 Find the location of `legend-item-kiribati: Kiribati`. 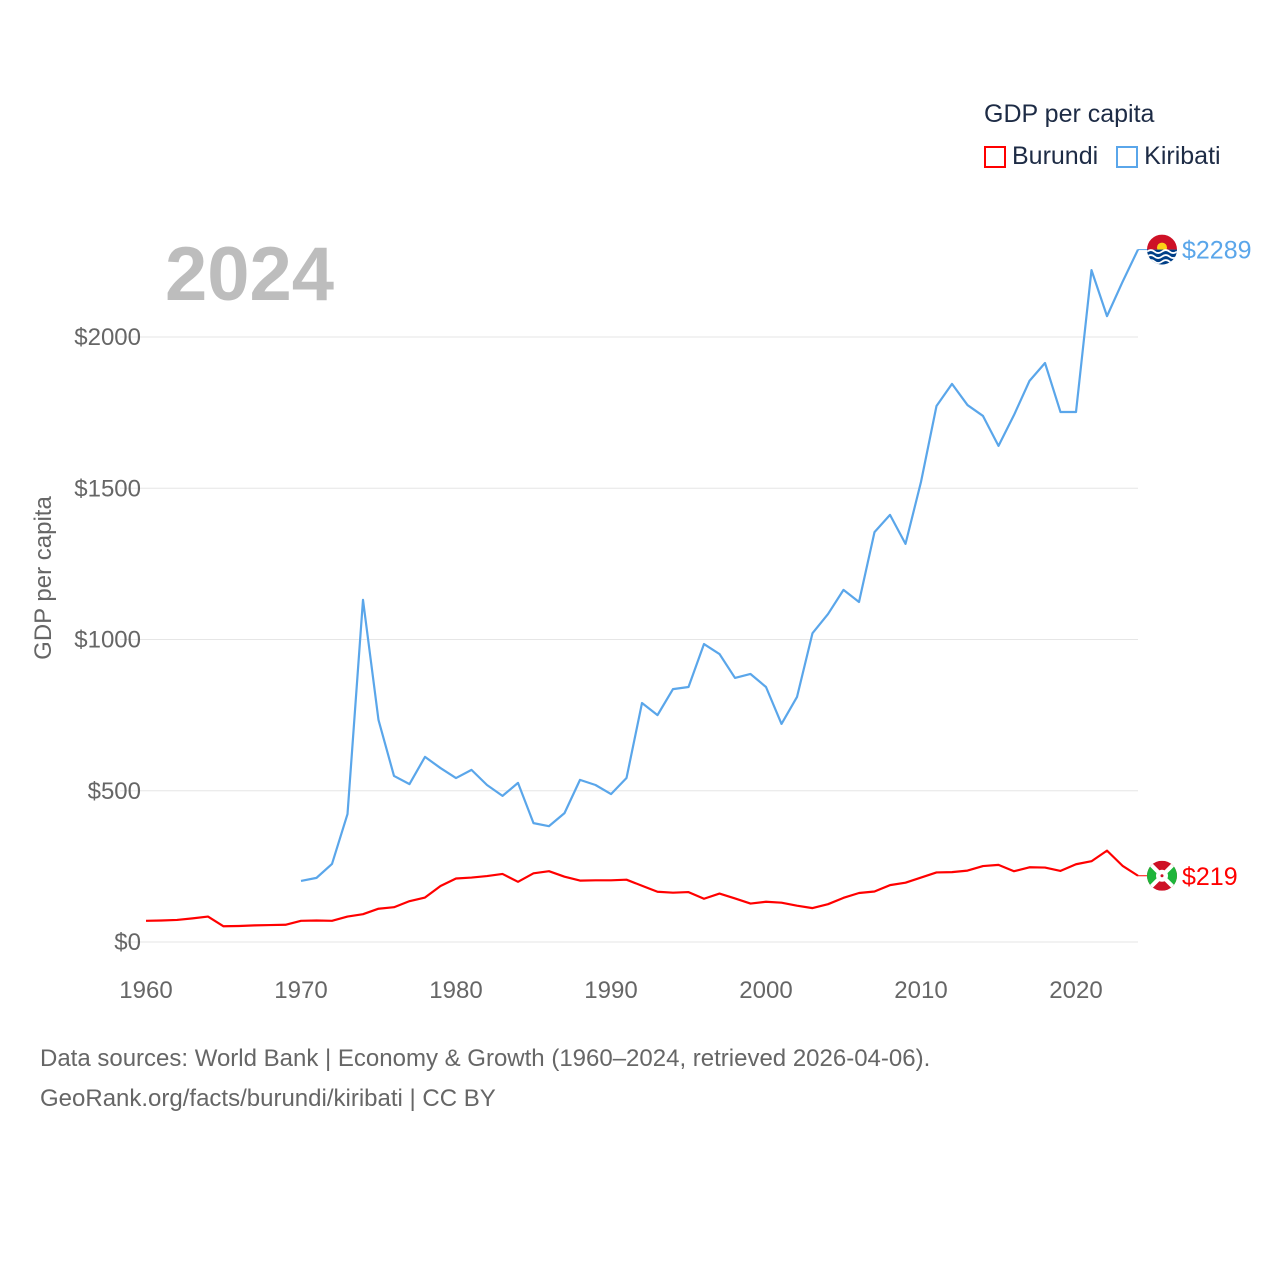

legend-item-kiribati: Kiribati is located at coordinates (1168, 156).